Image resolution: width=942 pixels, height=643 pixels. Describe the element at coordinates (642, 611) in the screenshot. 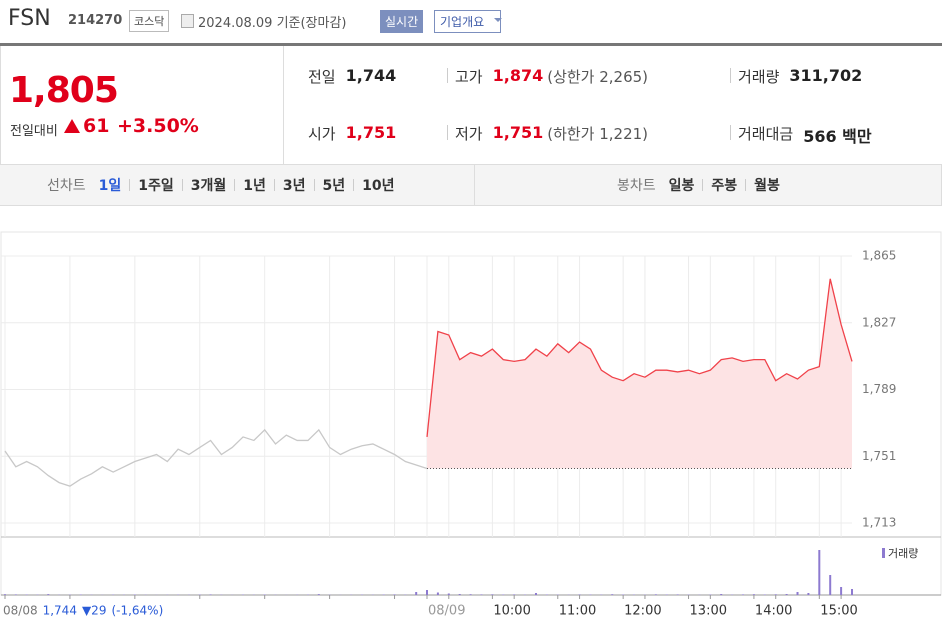

I see `x-tick-label: 12:00` at that location.